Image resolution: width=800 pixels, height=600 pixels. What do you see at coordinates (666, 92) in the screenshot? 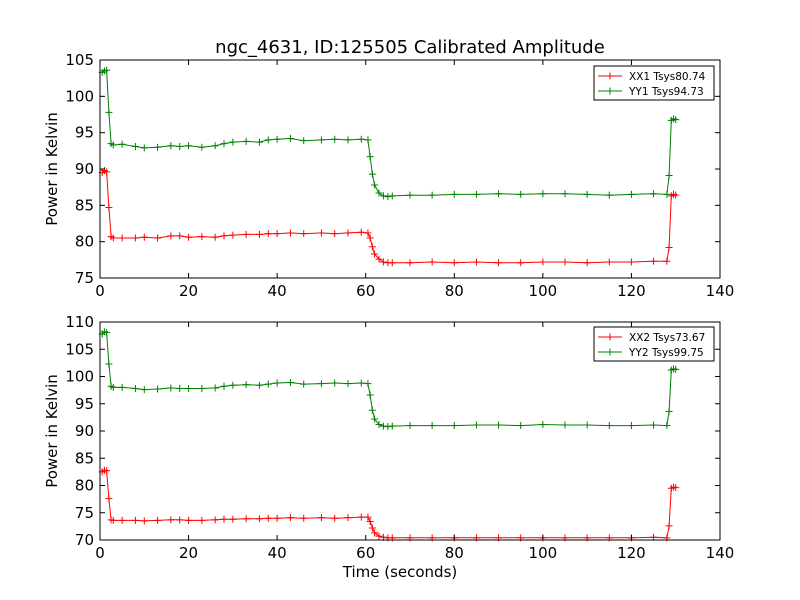
I see `legend-entry-label: YY1 Tsys94.73` at bounding box center [666, 92].